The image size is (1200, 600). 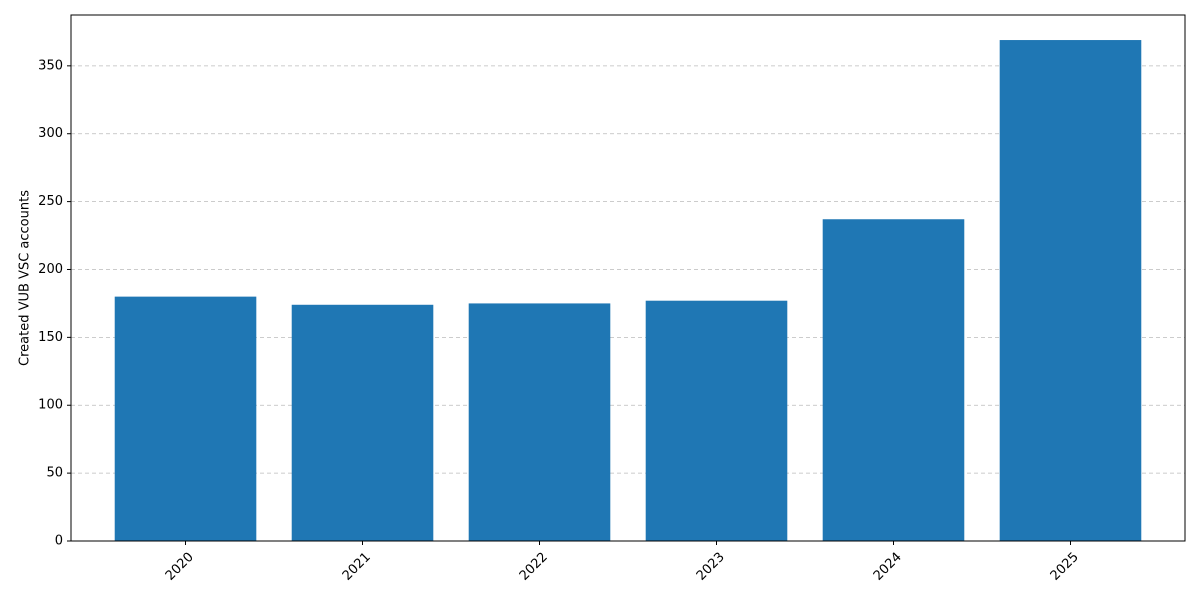 What do you see at coordinates (50, 133) in the screenshot?
I see `y-tick-label: 300` at bounding box center [50, 133].